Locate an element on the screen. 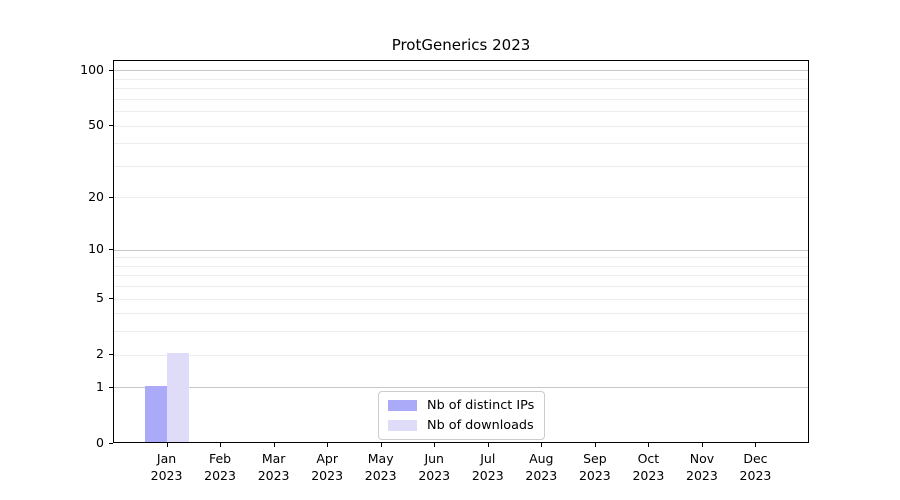  x-axis-tick-label: Oct 2023 is located at coordinates (648, 467).